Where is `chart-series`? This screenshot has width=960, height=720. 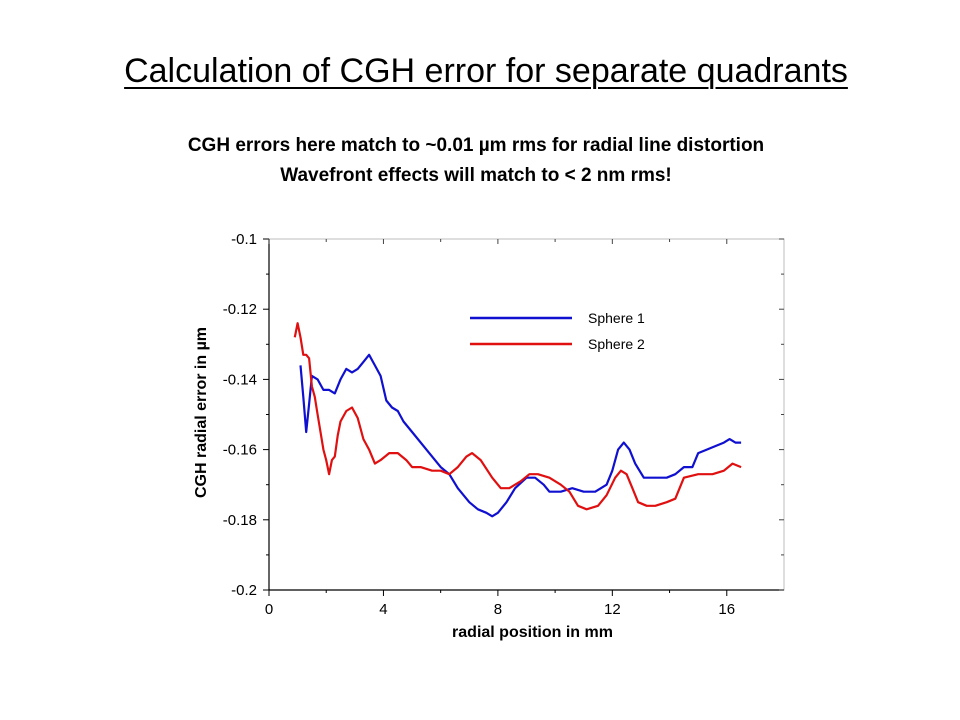 chart-series is located at coordinates (517, 420).